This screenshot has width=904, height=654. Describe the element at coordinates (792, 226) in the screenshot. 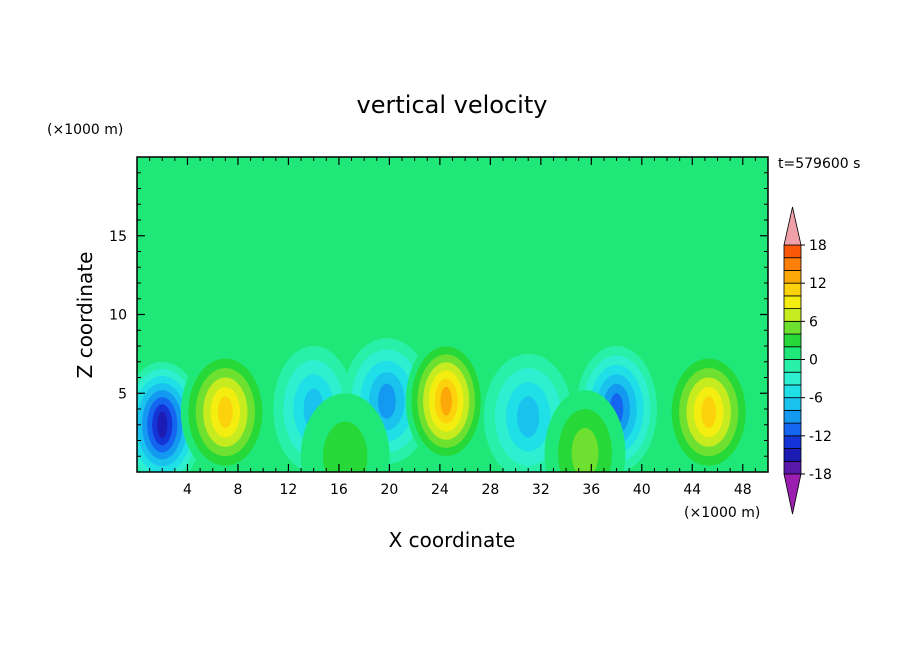

I see `colorbar-top-arrow` at that location.